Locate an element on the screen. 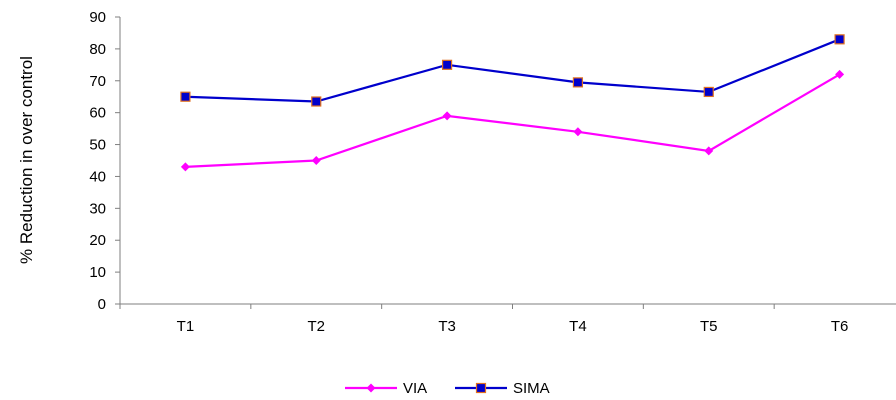  series-sima-line is located at coordinates (512, 70).